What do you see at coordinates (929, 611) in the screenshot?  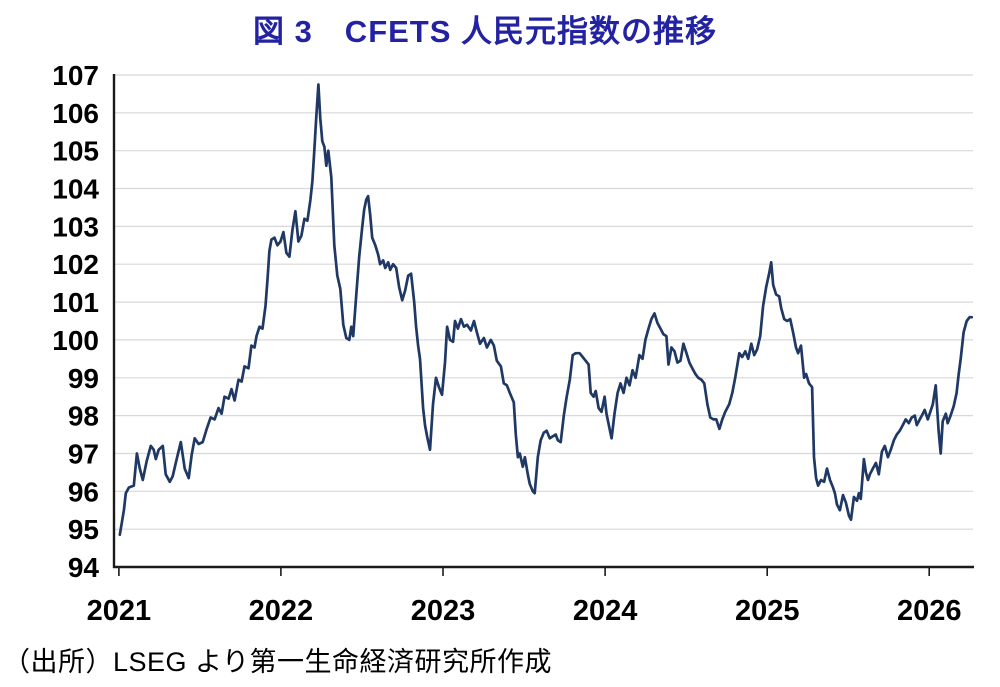 I see `x-axis-label: 2026` at bounding box center [929, 611].